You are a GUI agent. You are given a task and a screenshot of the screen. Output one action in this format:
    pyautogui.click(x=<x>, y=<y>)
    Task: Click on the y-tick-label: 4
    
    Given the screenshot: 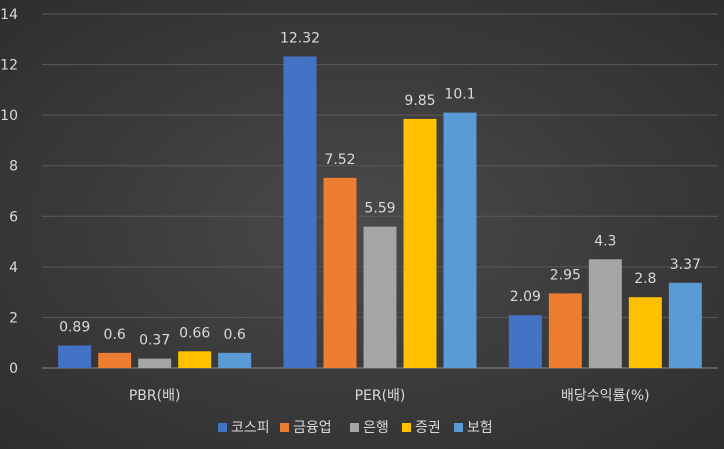 What is the action you would take?
    pyautogui.click(x=13, y=268)
    